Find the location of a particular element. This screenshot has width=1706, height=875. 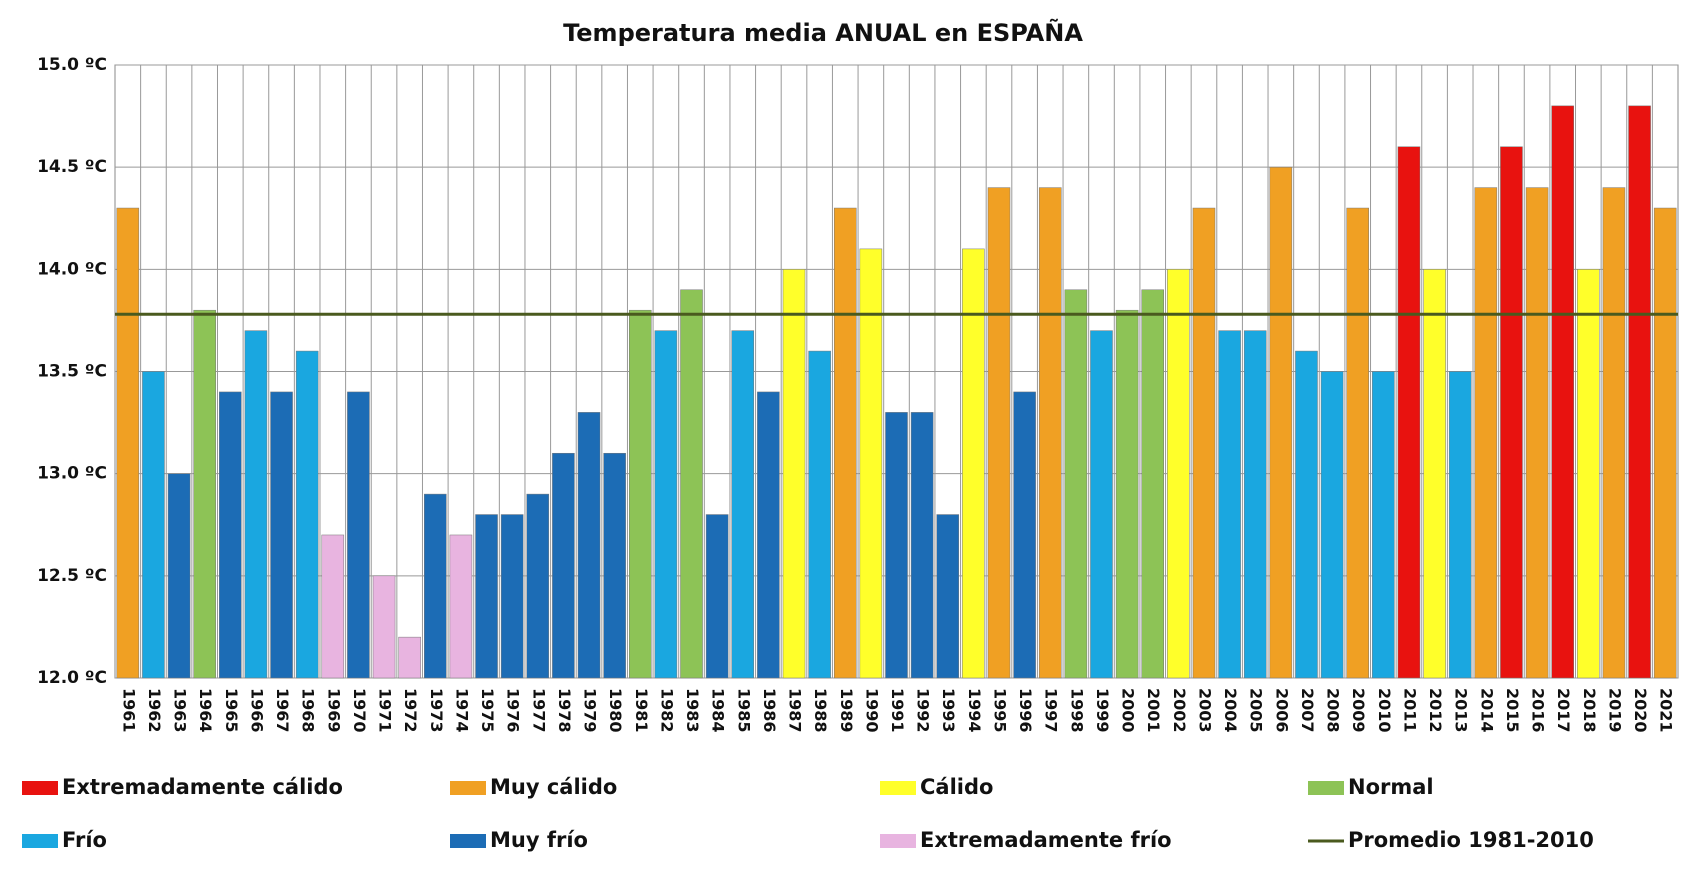

x-tick-label: 1986 is located at coordinates (769, 710).